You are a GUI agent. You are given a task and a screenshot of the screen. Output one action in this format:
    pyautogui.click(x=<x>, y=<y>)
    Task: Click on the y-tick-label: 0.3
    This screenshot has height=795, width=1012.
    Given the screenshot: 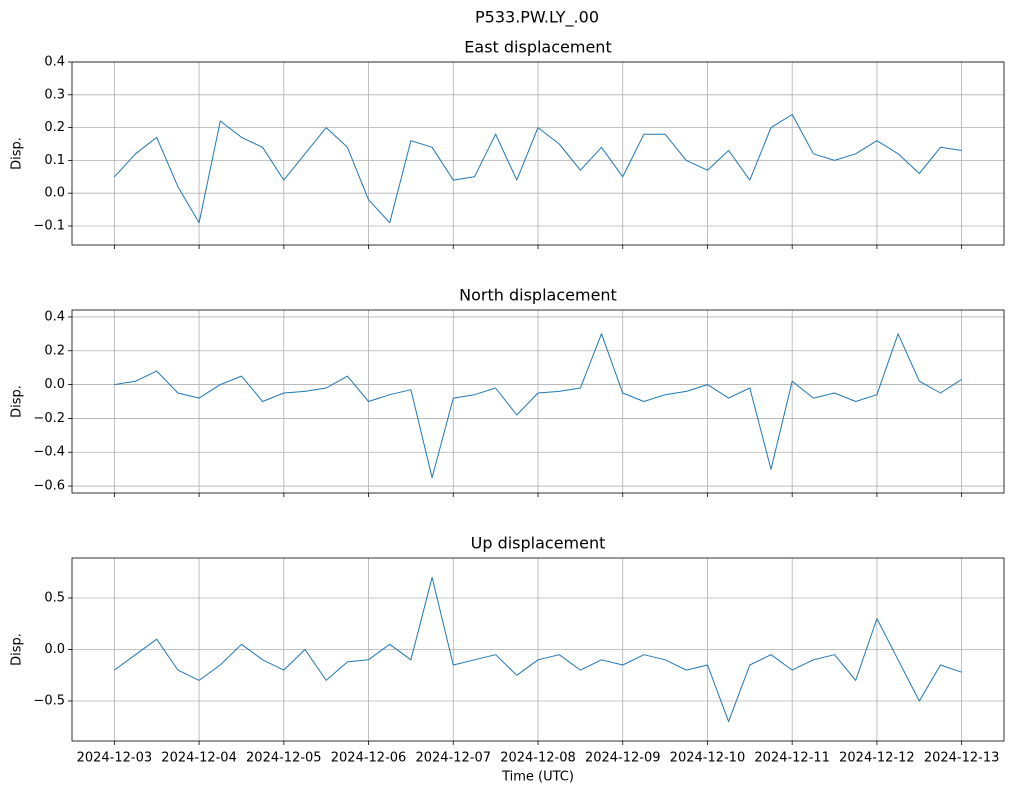 What is the action you would take?
    pyautogui.click(x=54, y=94)
    